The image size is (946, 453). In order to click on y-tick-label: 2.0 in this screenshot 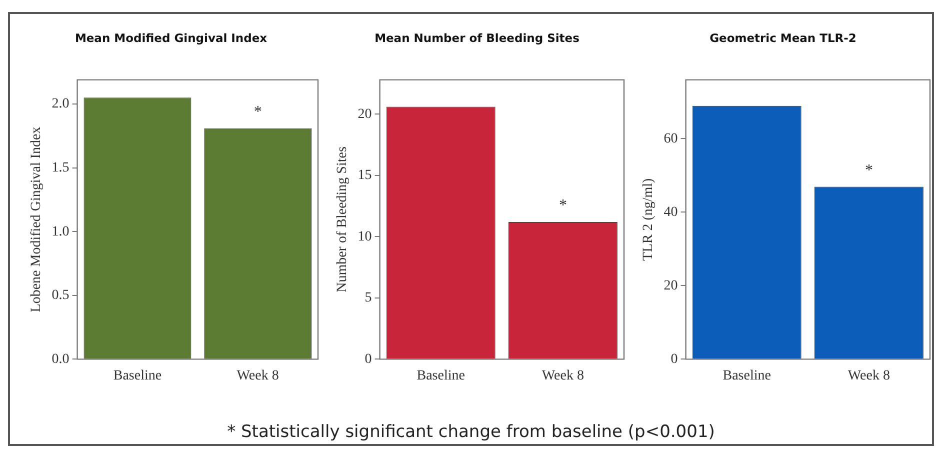, I will do `click(61, 104)`.